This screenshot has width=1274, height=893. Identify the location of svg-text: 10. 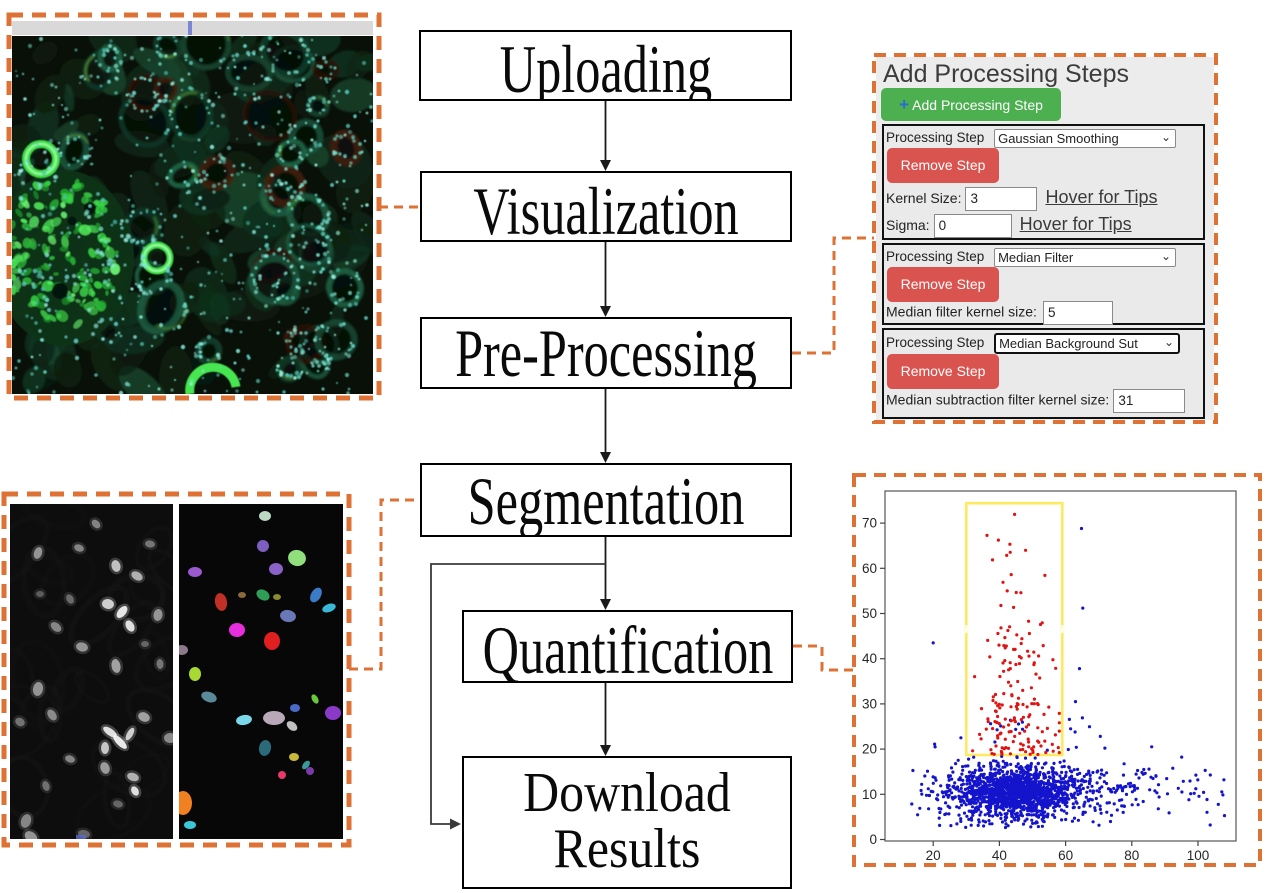
(869, 794).